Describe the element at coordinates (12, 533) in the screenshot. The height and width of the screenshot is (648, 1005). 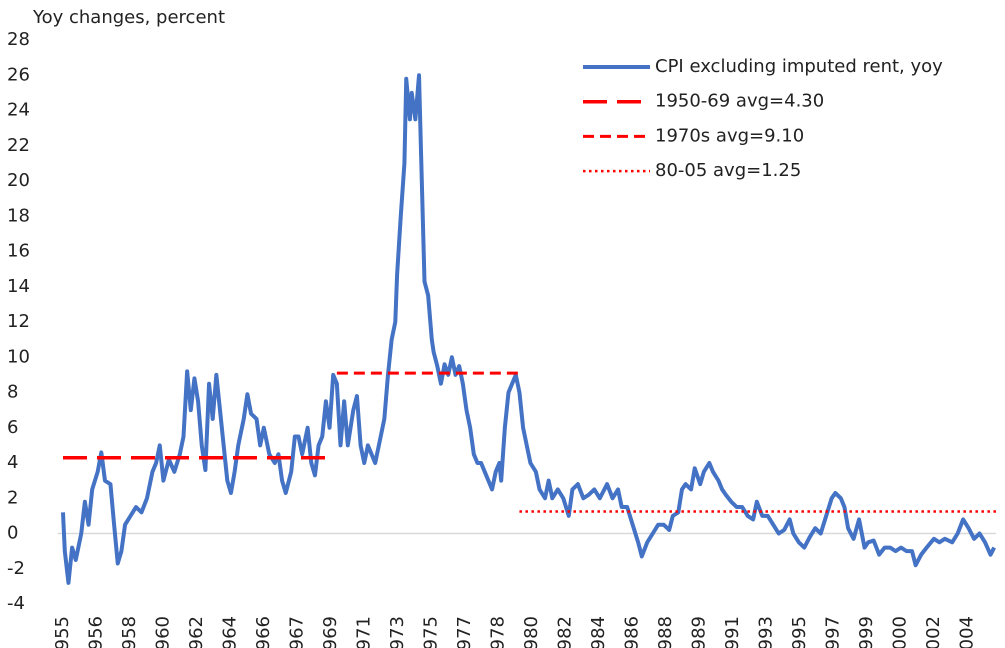
I see `y-tick-label: 0` at that location.